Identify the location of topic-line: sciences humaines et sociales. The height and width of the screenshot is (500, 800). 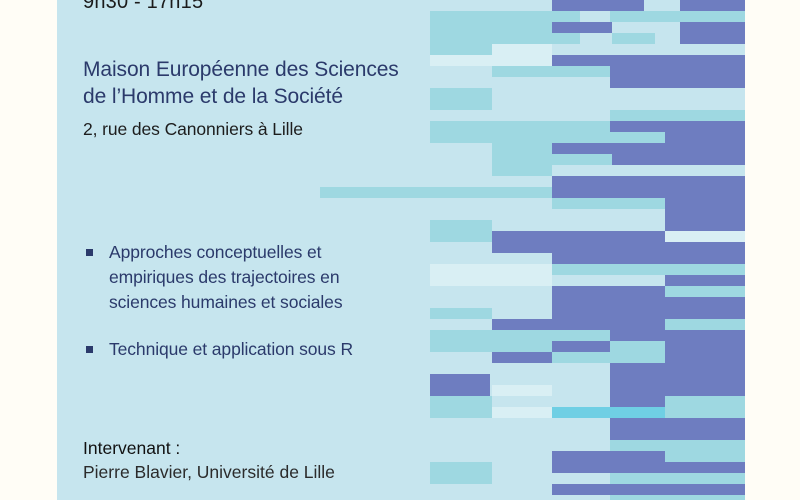
(226, 302).